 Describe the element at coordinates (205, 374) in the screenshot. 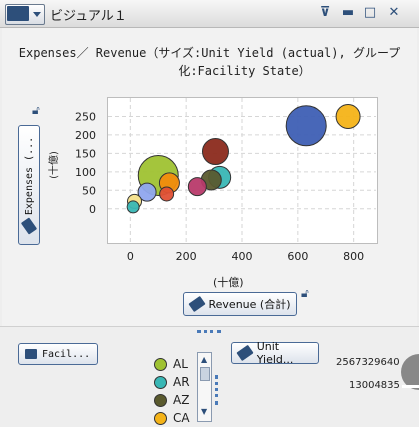

I see `scroll-thumb` at that location.